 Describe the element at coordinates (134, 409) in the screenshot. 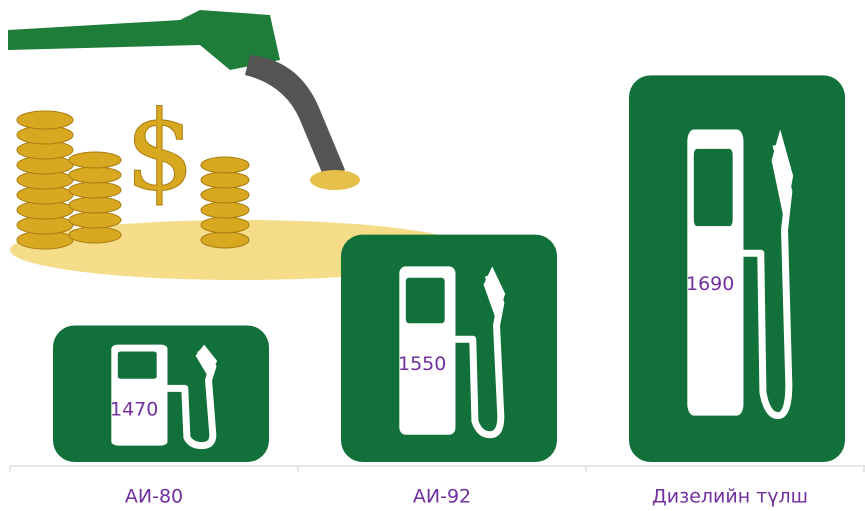

I see `value-label: 1470` at that location.